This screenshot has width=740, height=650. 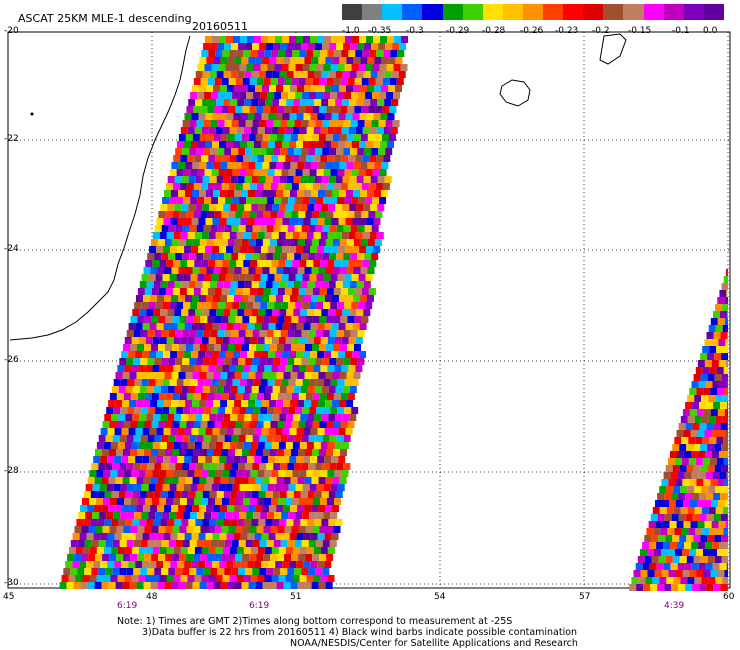 What do you see at coordinates (573, 12) in the screenshot?
I see `colorbar-segment` at bounding box center [573, 12].